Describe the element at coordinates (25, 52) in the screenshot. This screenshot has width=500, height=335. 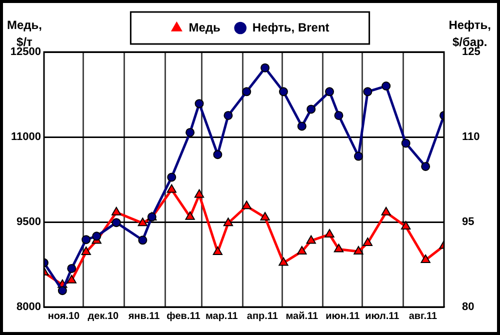
I see `y-tick-label: 12500` at that location.